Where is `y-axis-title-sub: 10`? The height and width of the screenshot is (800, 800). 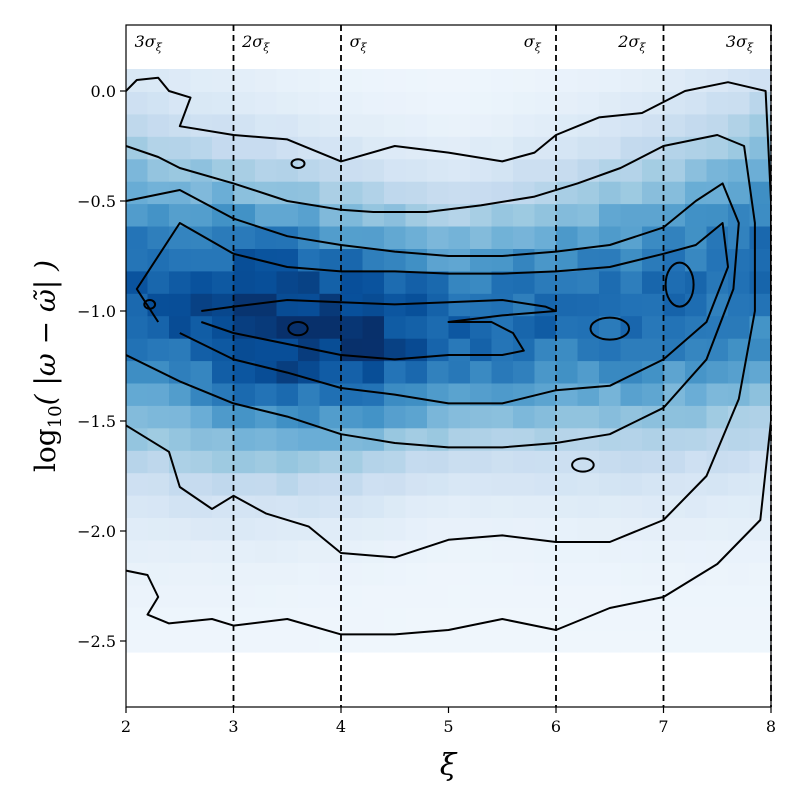
y-axis-title-sub: 10 is located at coordinates (55, 416).